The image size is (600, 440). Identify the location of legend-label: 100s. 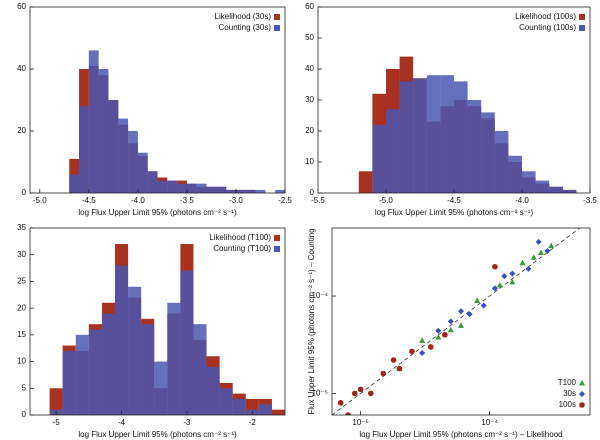
(567, 404).